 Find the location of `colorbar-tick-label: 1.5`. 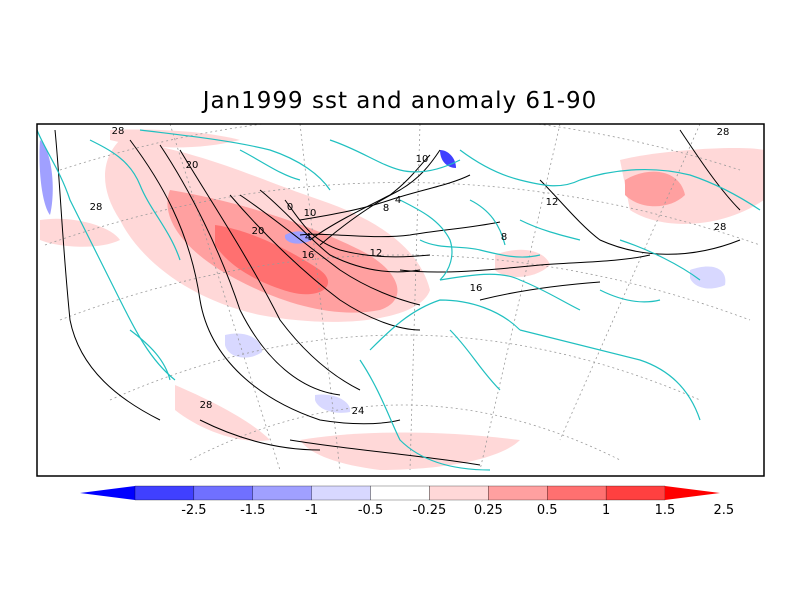

colorbar-tick-label: 1.5 is located at coordinates (665, 510).